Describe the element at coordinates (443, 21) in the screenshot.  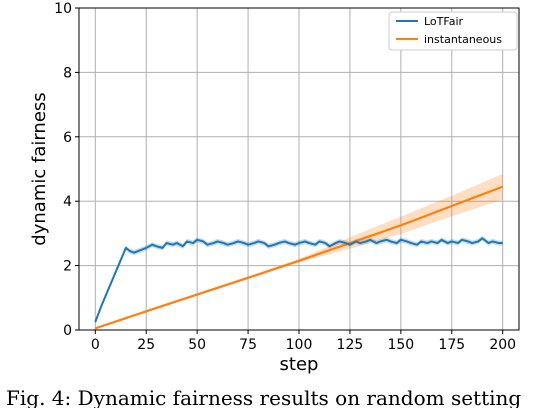
I see `legend-label-lotfair: LoTFair` at that location.